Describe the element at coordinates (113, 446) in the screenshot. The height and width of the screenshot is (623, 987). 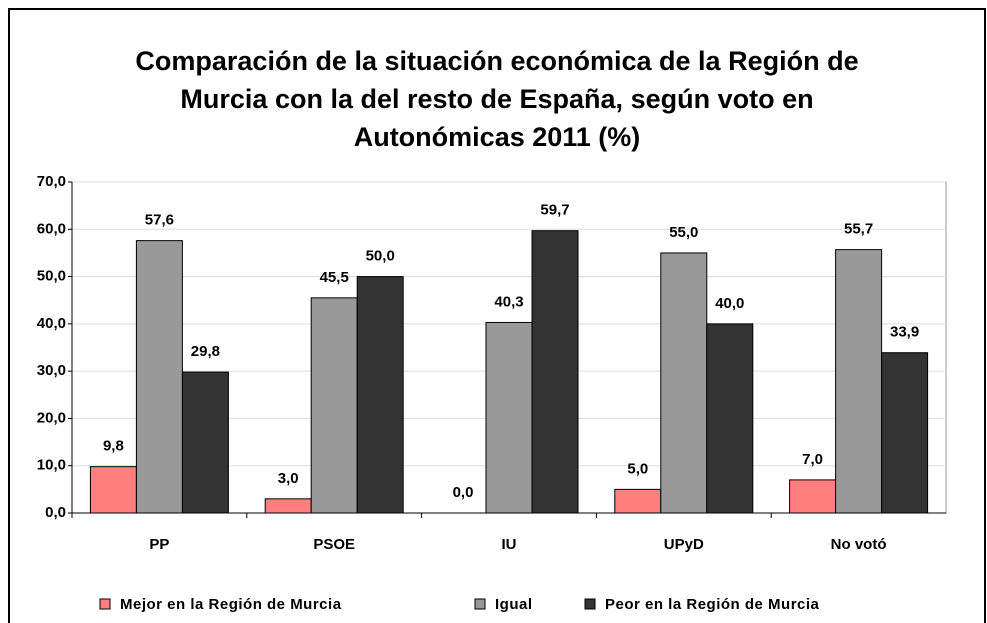
I see `value-label: 9,8` at that location.